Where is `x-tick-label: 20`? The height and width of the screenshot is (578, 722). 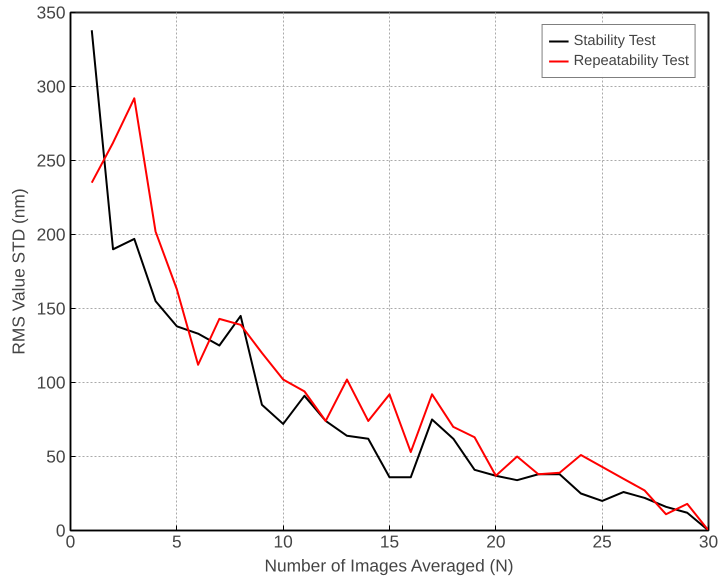
x-tick-label: 20 is located at coordinates (496, 542).